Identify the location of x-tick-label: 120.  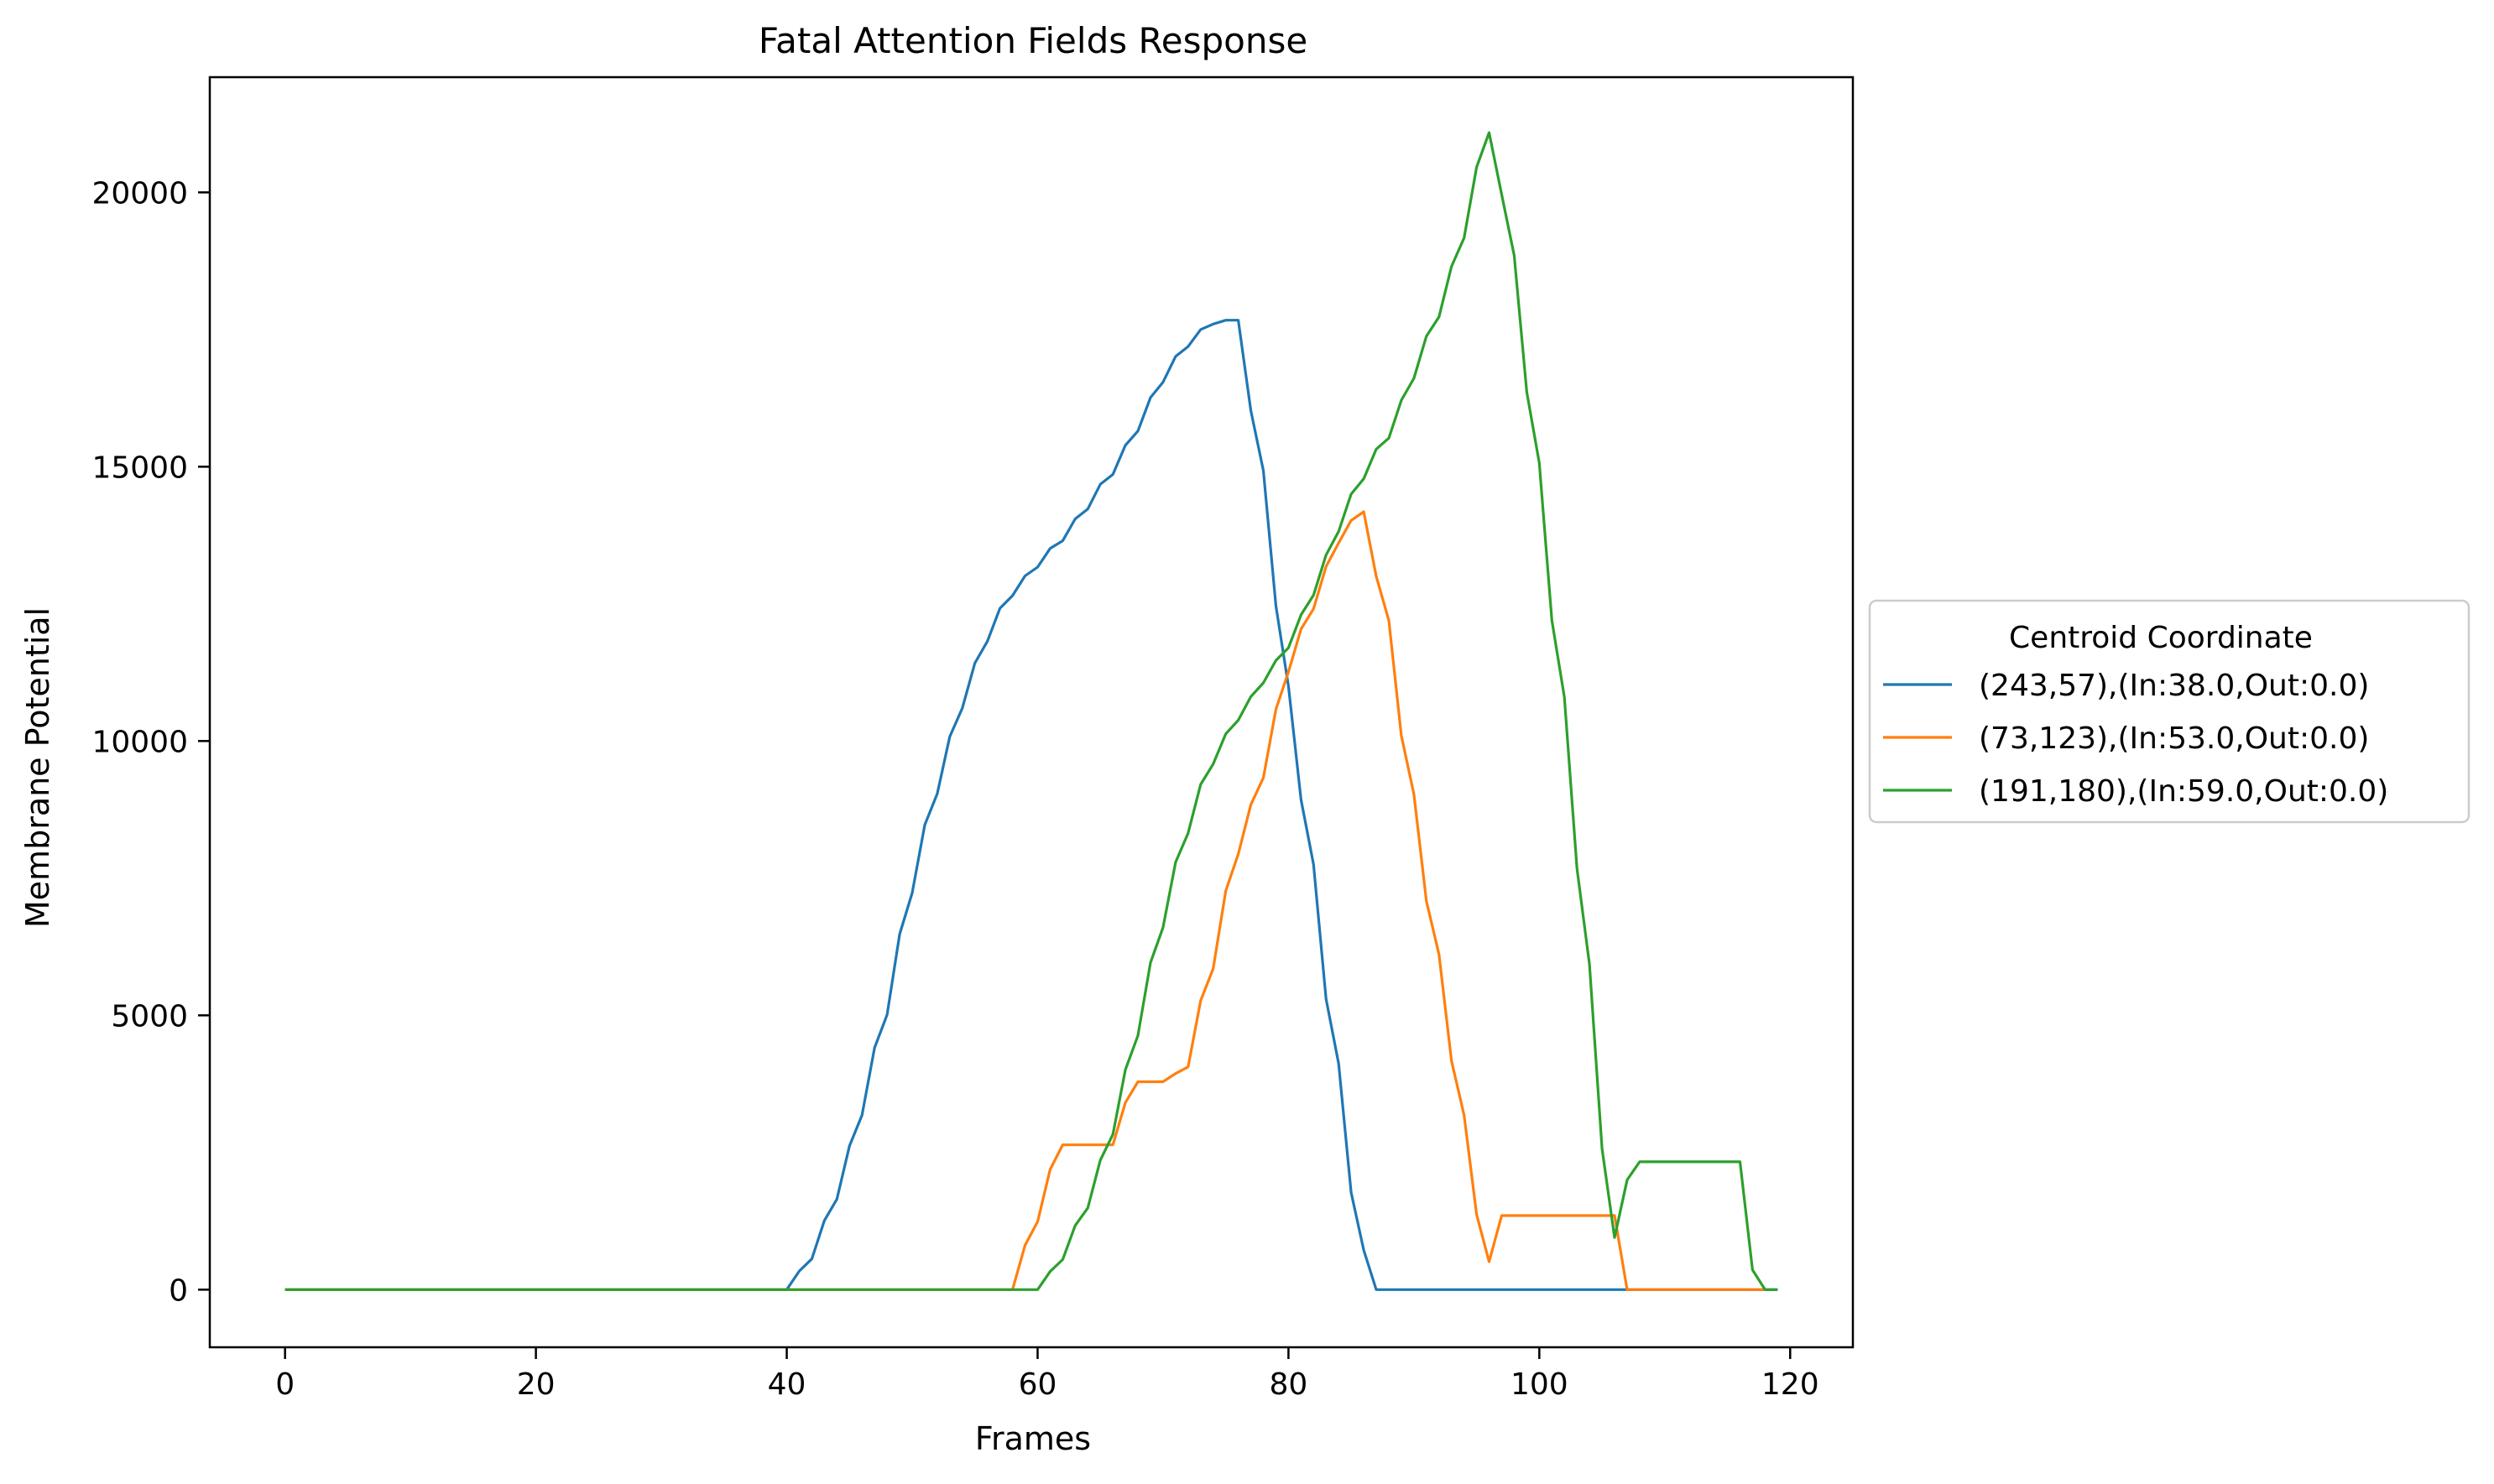
(1790, 1384).